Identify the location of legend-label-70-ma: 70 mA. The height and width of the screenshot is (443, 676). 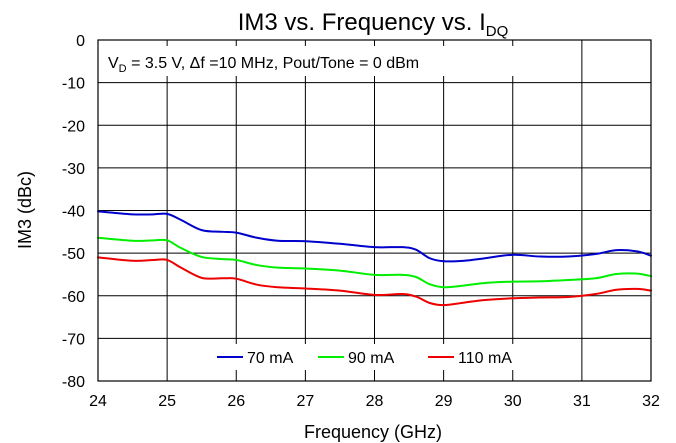
(270, 358).